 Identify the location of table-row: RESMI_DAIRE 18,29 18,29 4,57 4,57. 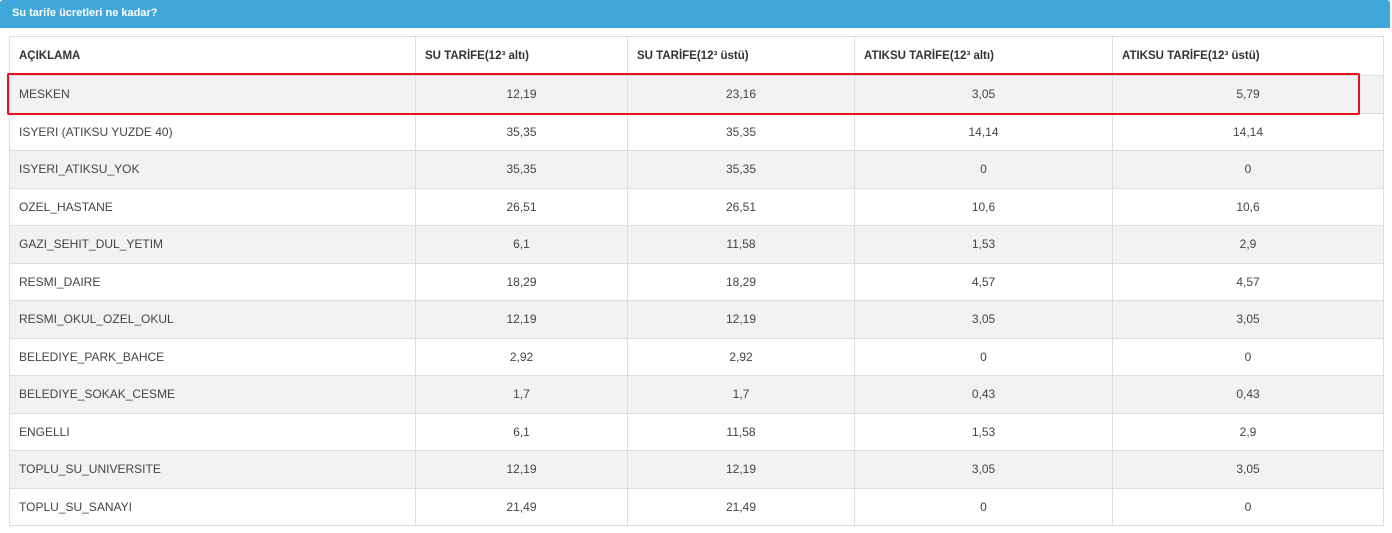
(696, 281).